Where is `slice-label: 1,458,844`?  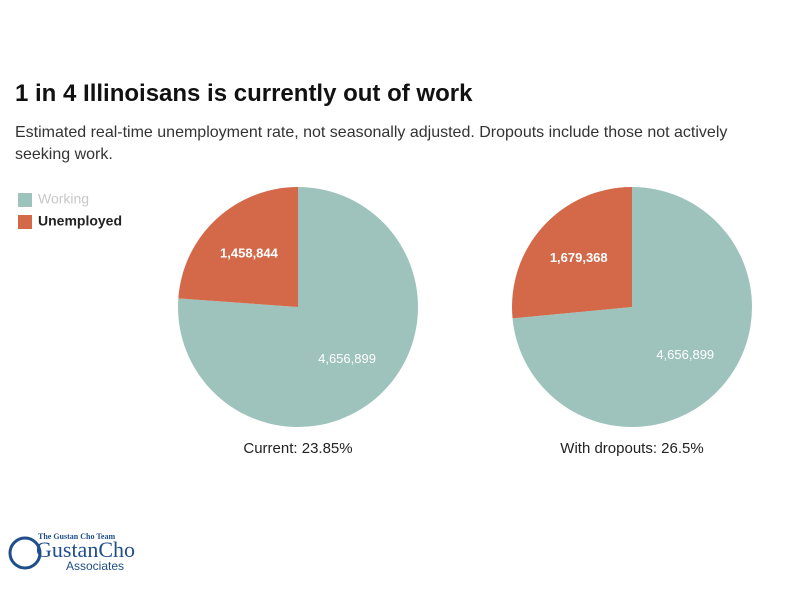 slice-label: 1,458,844 is located at coordinates (249, 253).